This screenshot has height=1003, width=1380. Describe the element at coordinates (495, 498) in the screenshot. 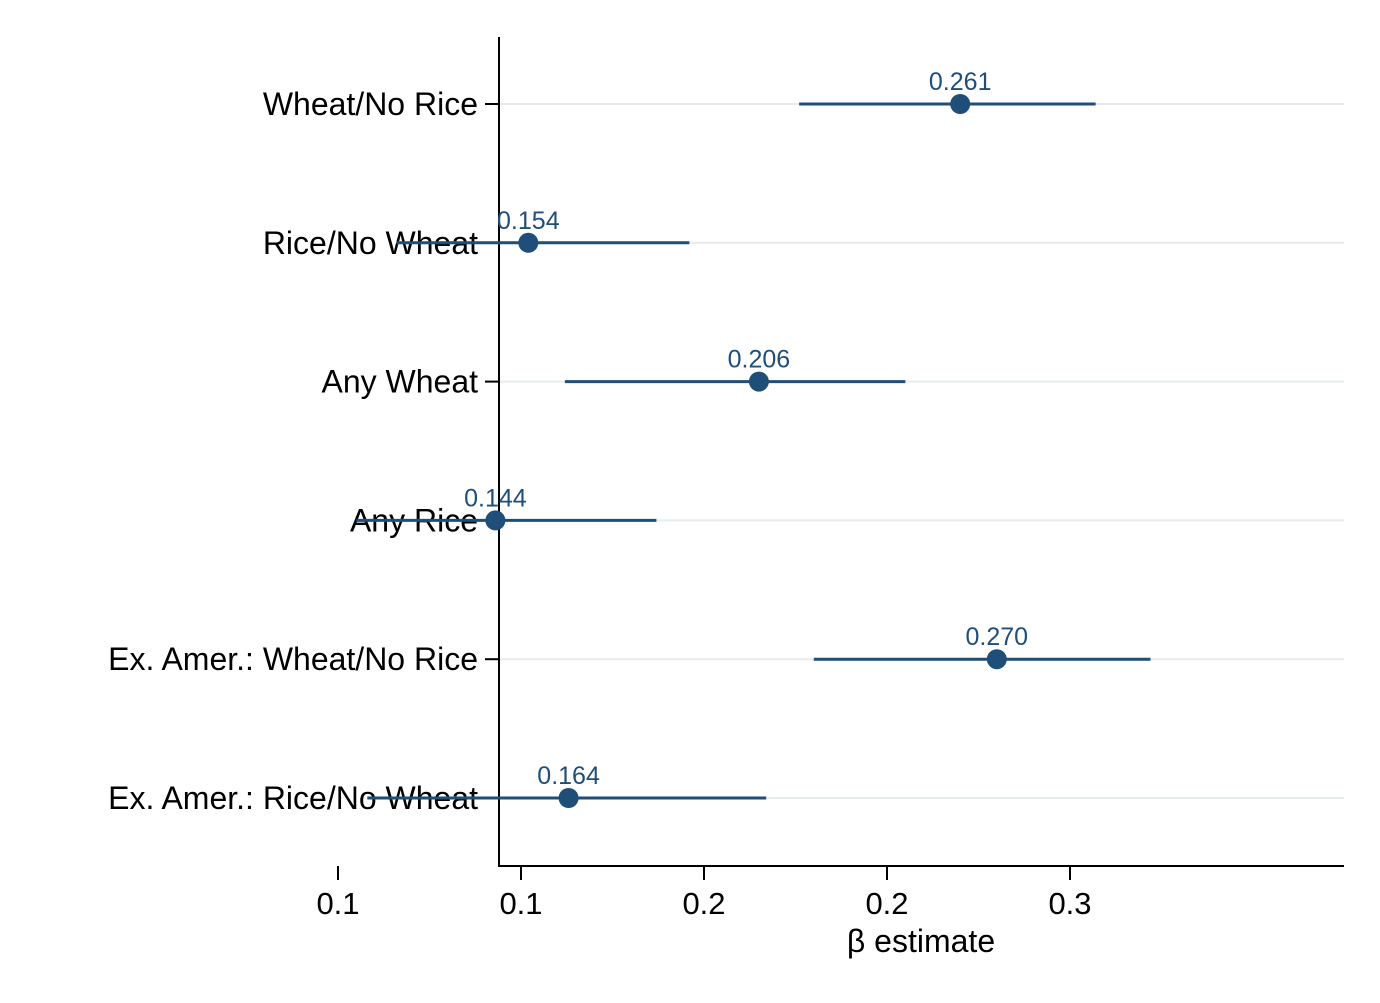

I see `estimate-label: 0.144` at that location.